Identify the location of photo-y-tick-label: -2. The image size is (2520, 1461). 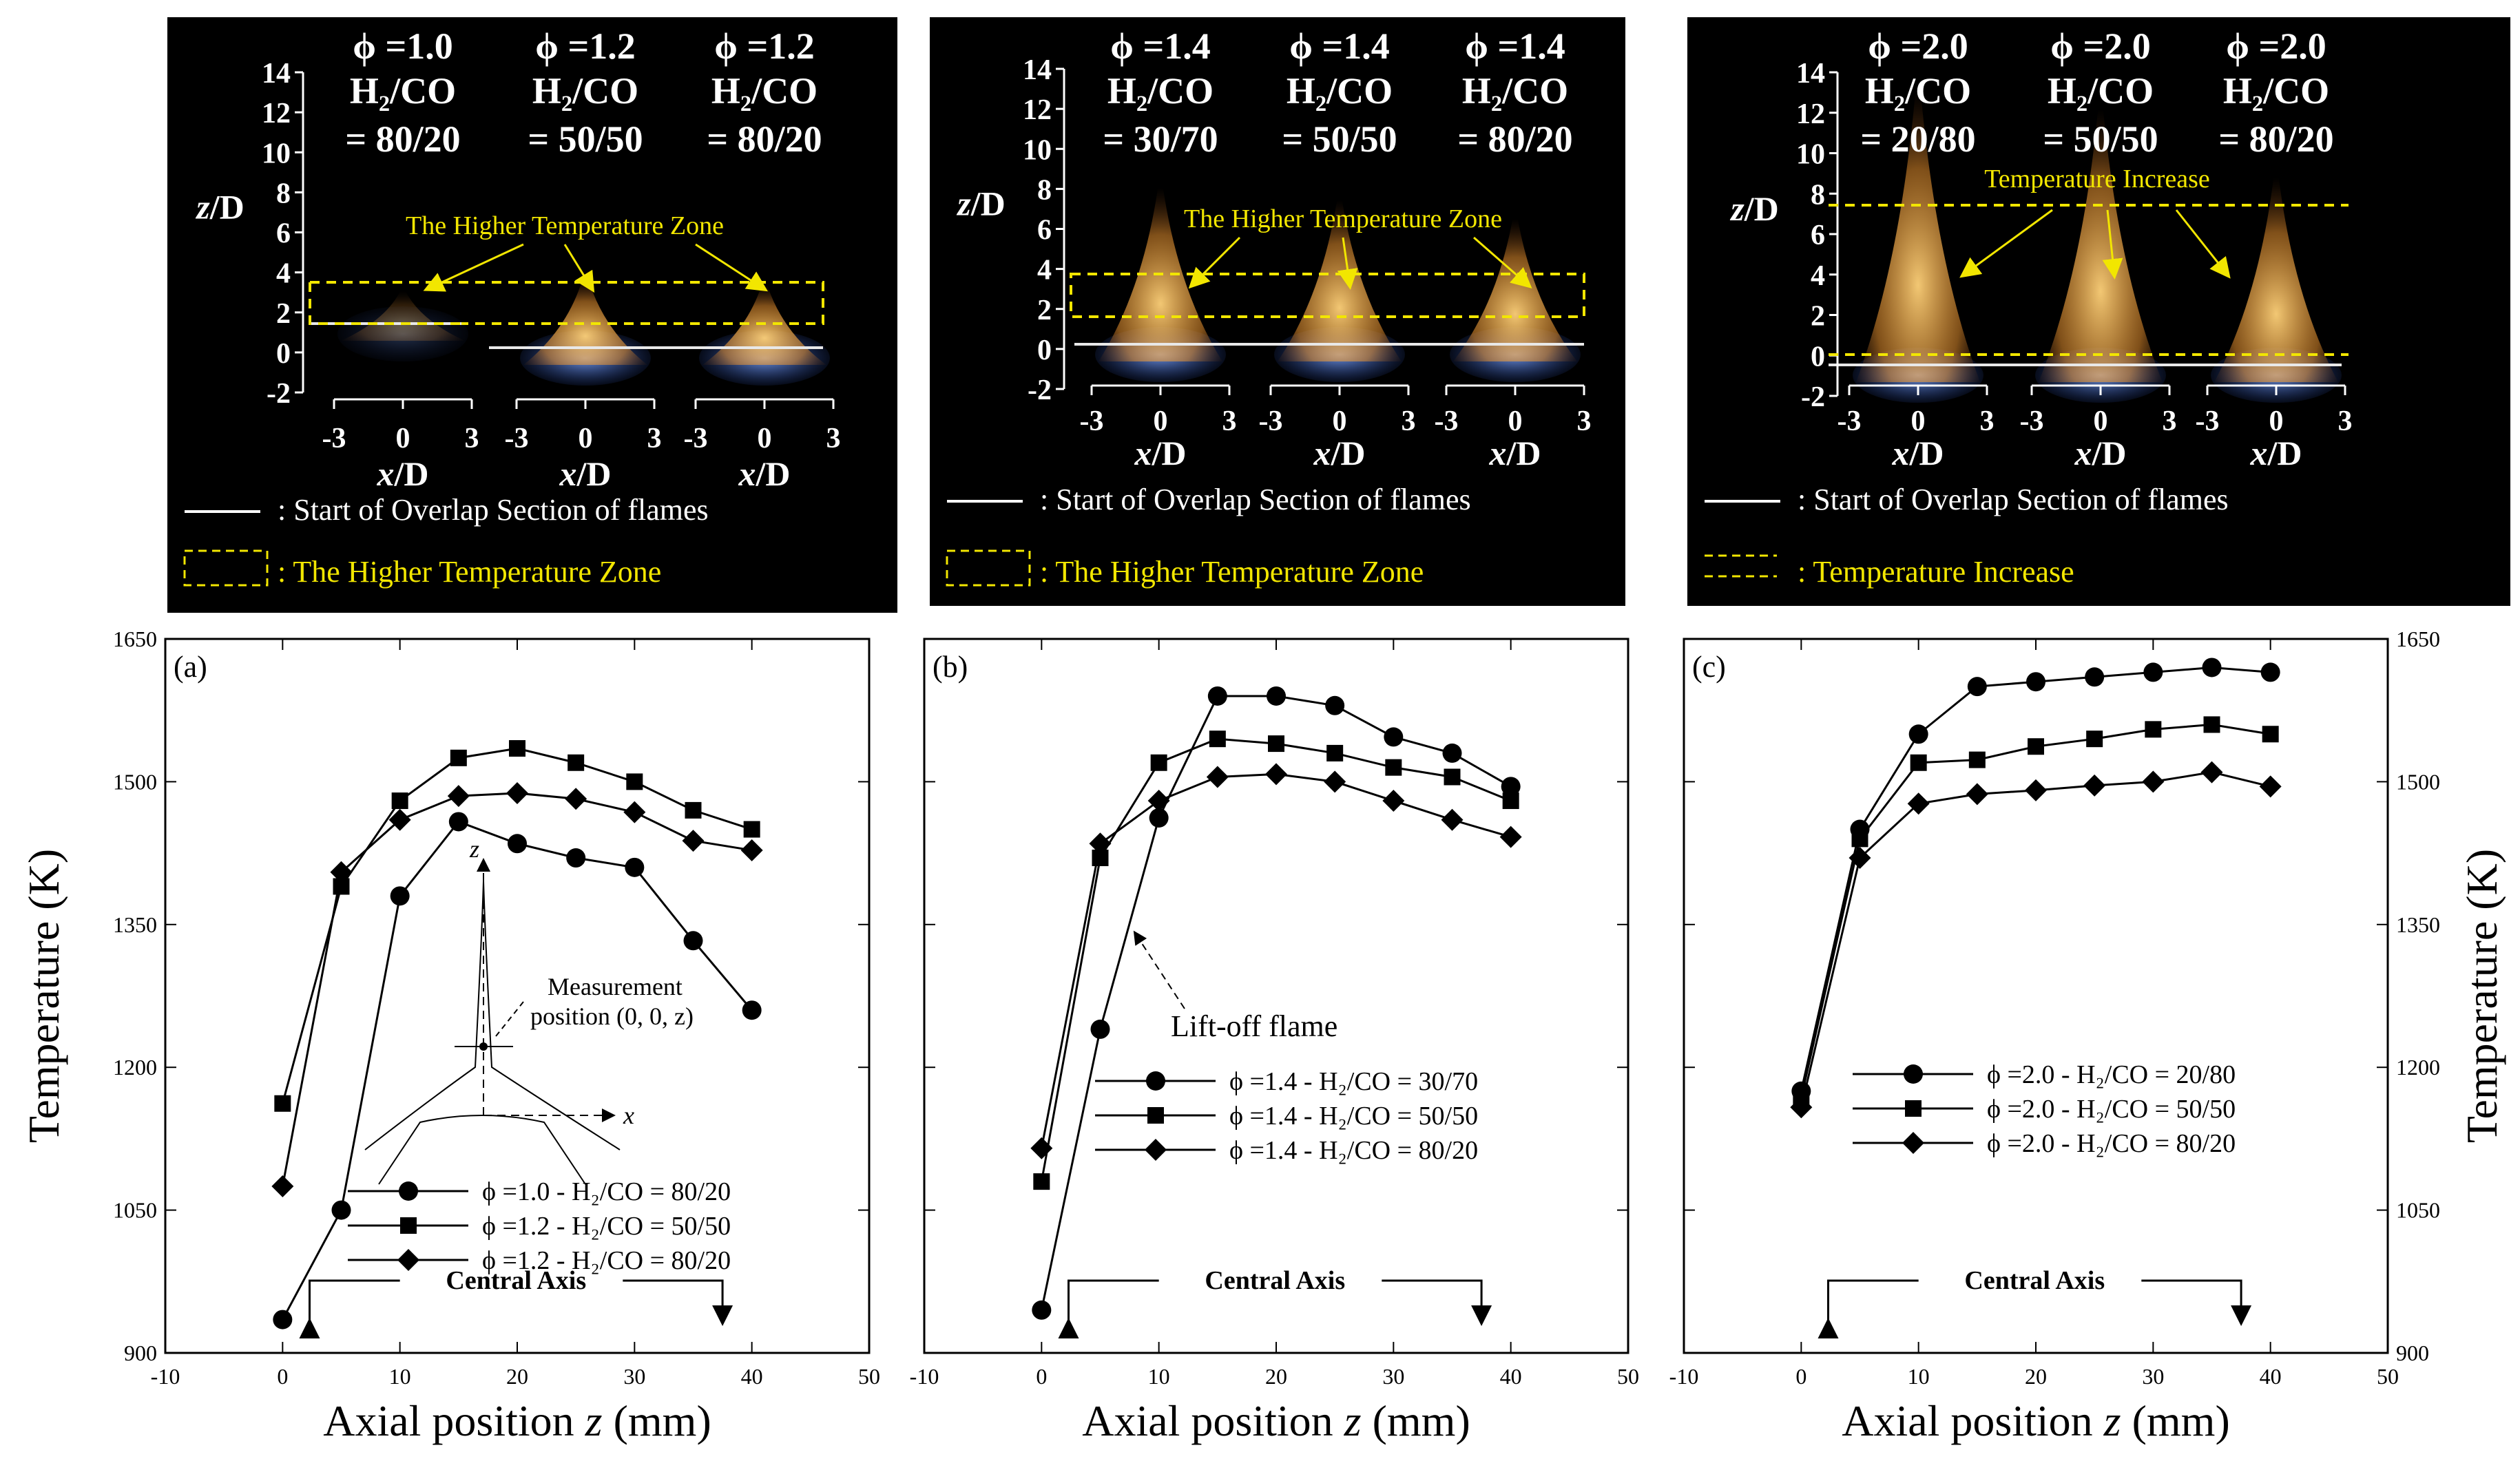
(279, 394).